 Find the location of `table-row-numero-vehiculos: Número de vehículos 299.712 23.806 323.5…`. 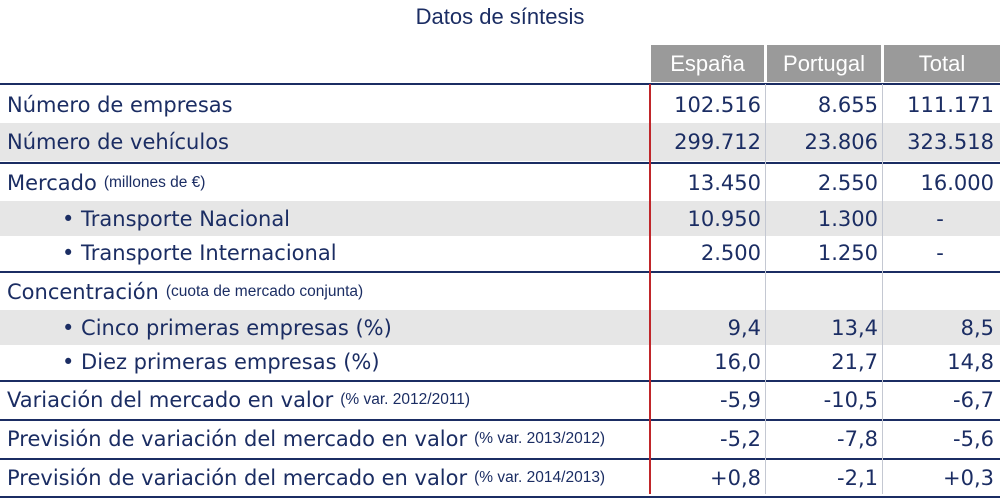

table-row-numero-vehiculos: Número de vehículos 299.712 23.806 323.5… is located at coordinates (500, 142).